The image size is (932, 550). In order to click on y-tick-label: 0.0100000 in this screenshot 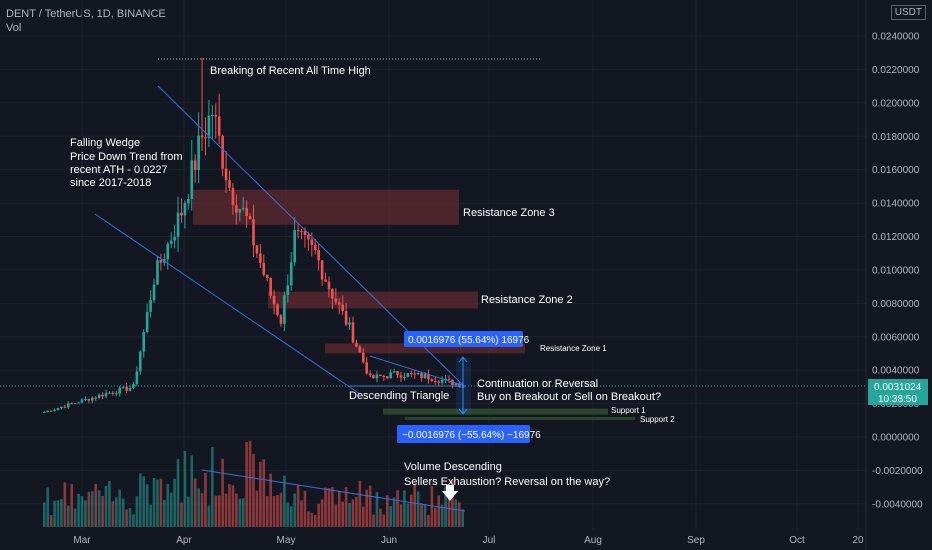, I will do `click(896, 270)`.